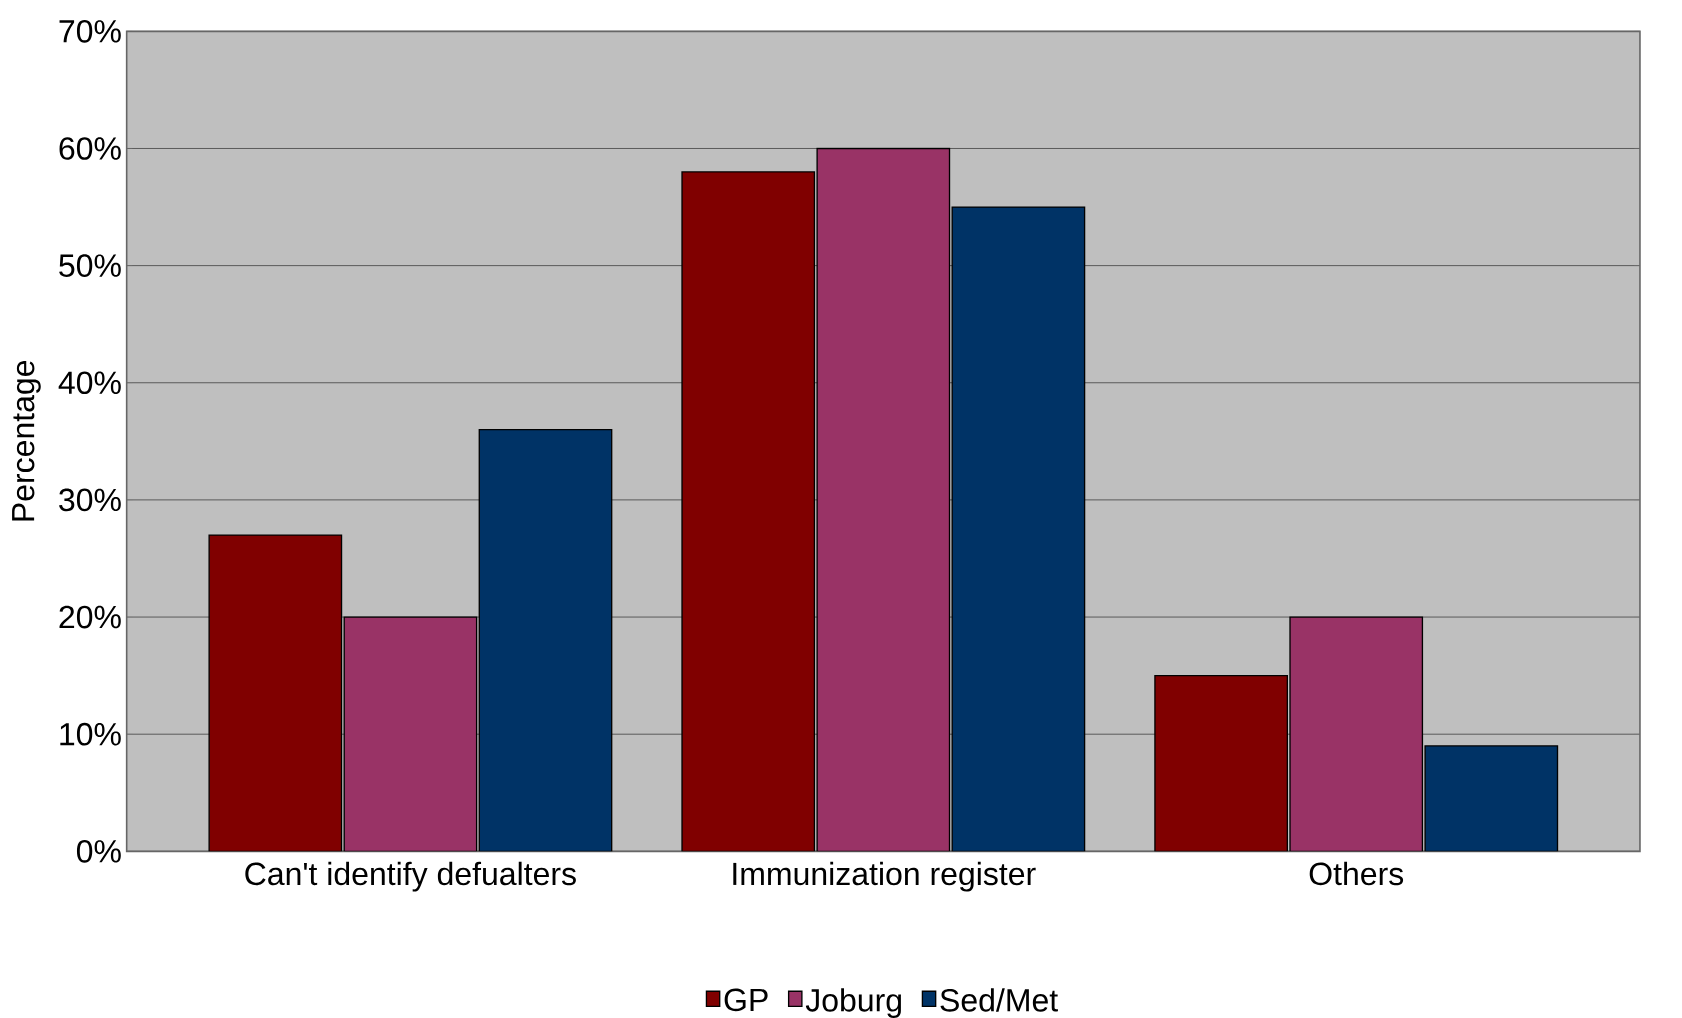 The width and height of the screenshot is (1682, 1018). Describe the element at coordinates (89, 383) in the screenshot. I see `y-tick-label: 40%` at that location.